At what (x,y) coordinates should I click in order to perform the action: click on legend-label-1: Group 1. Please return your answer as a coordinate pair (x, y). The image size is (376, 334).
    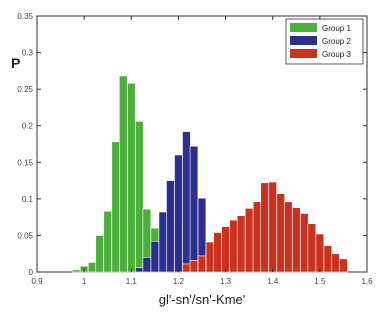
    Looking at the image, I should click on (336, 28).